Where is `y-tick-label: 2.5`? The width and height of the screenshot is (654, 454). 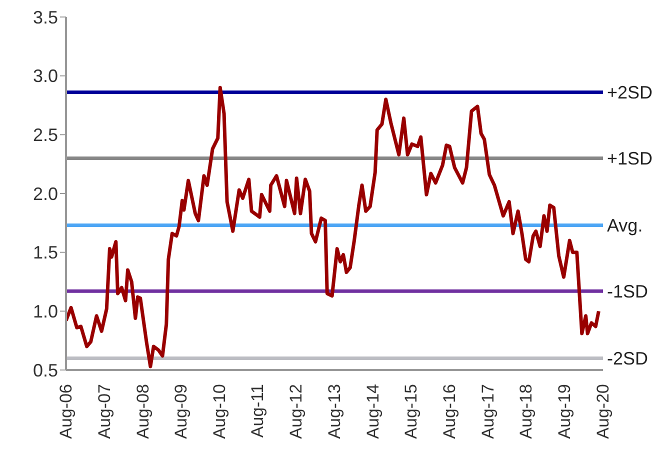 y-tick-label: 2.5 is located at coordinates (45, 135).